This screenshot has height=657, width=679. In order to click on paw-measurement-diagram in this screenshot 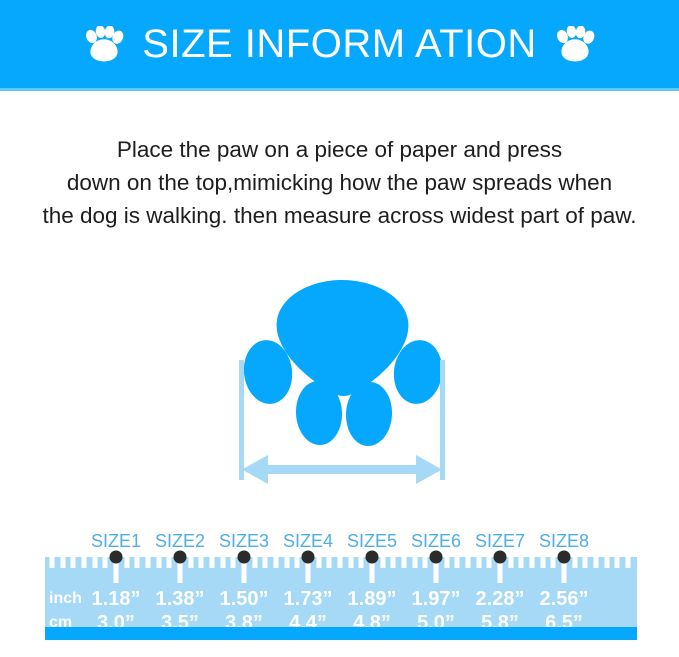, I will do `click(342, 378)`.